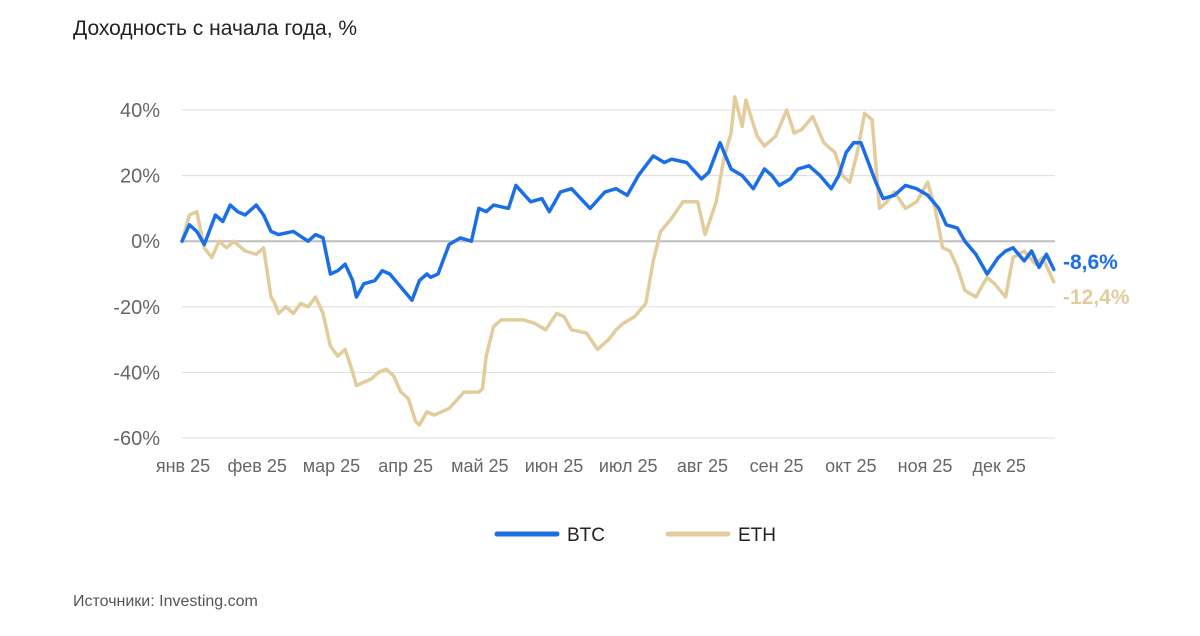  What do you see at coordinates (256, 466) in the screenshot?
I see `x-tick-label: фев 25` at bounding box center [256, 466].